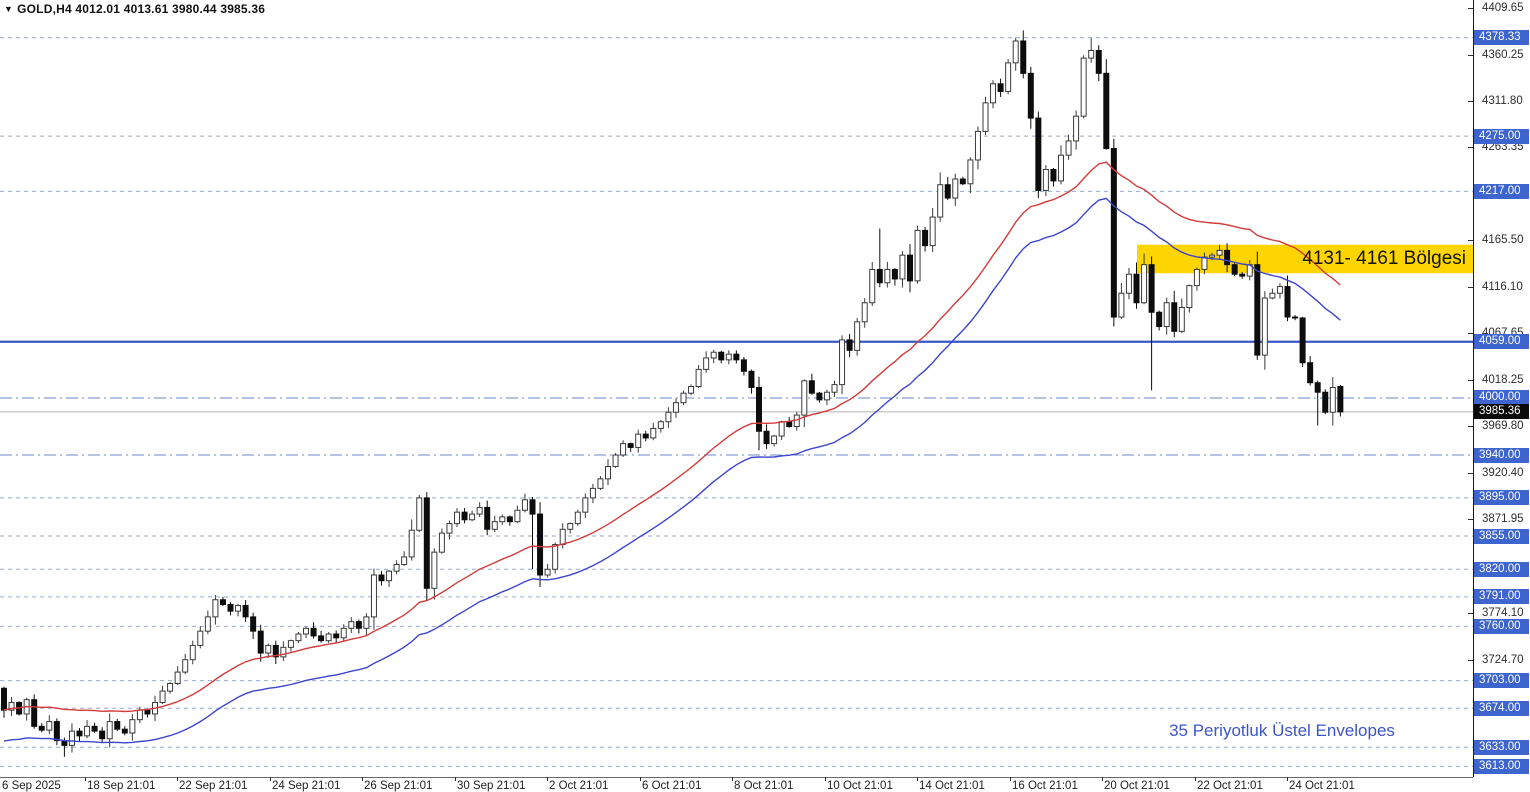  What do you see at coordinates (1501, 342) in the screenshot?
I see `level-price-label: 4059.00` at bounding box center [1501, 342].